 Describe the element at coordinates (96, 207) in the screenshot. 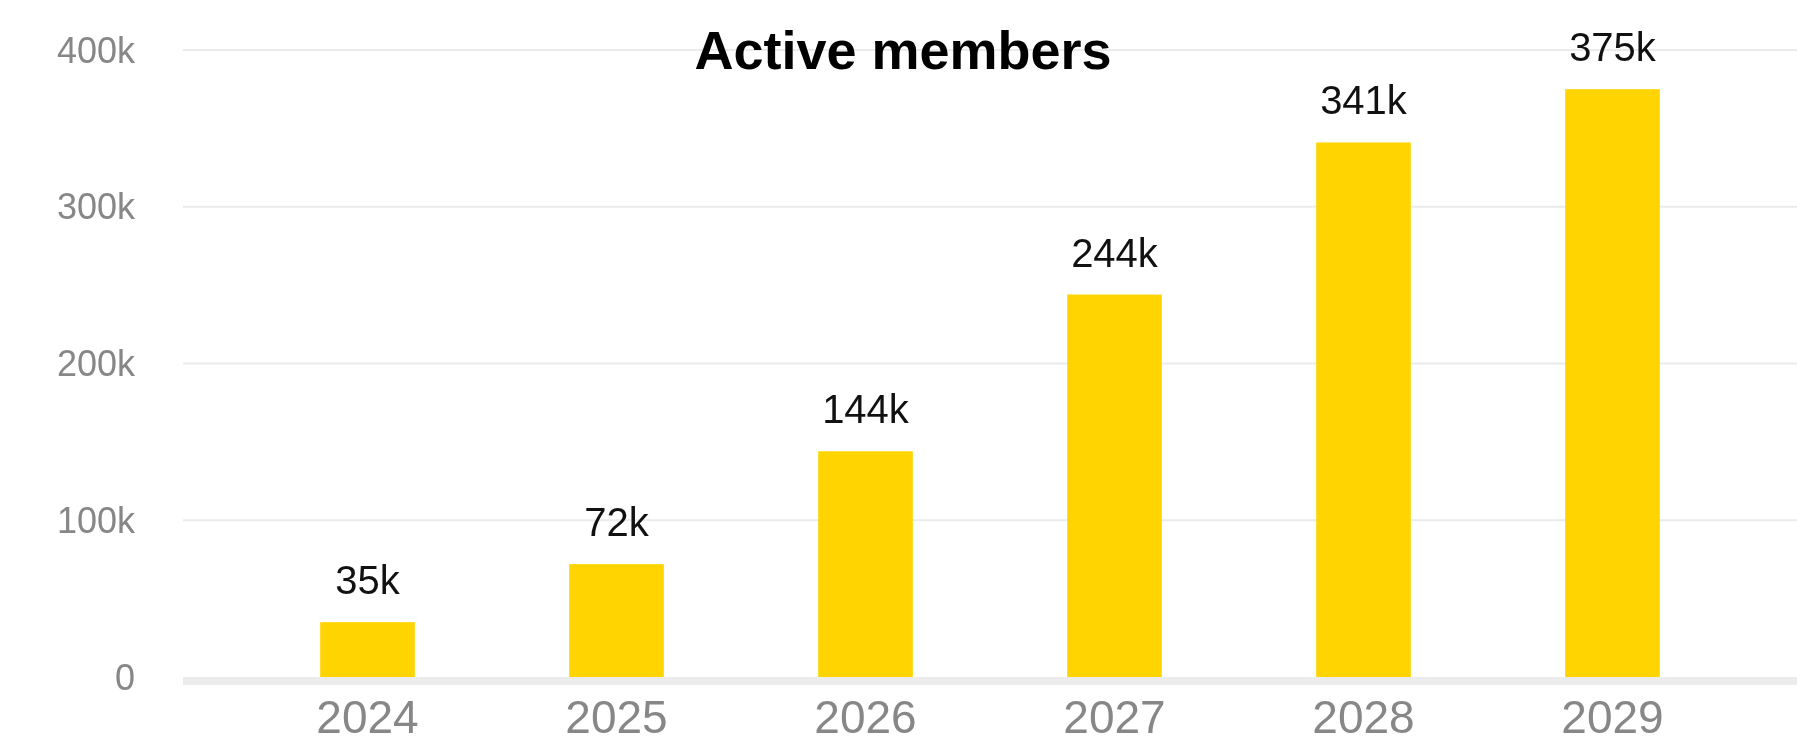

I see `y-tick-label: 300k` at that location.